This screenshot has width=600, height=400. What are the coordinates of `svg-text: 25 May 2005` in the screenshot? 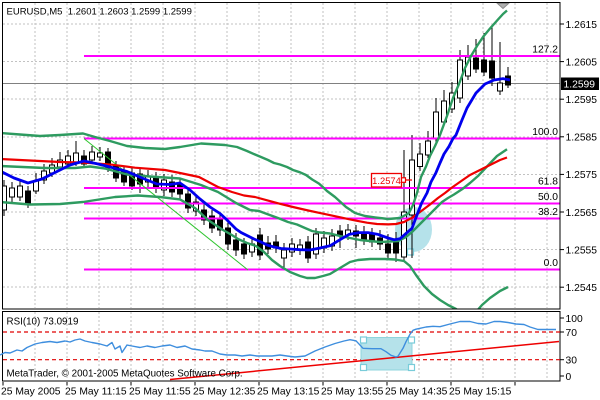 It's located at (31, 392).